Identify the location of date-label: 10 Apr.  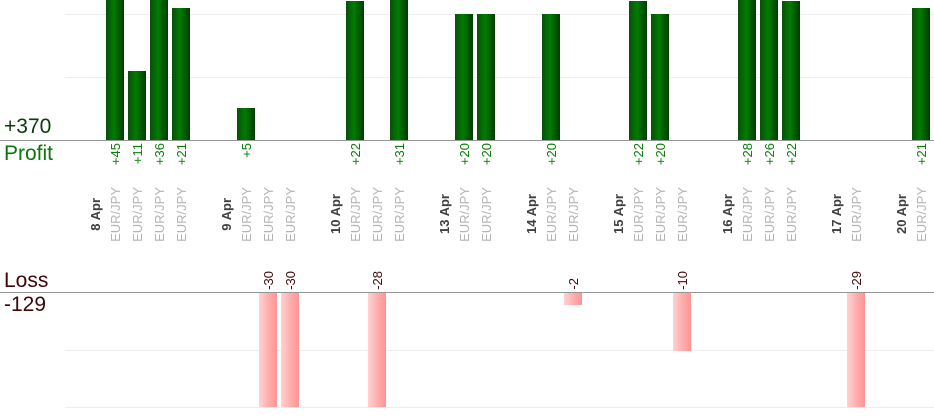
(335, 214).